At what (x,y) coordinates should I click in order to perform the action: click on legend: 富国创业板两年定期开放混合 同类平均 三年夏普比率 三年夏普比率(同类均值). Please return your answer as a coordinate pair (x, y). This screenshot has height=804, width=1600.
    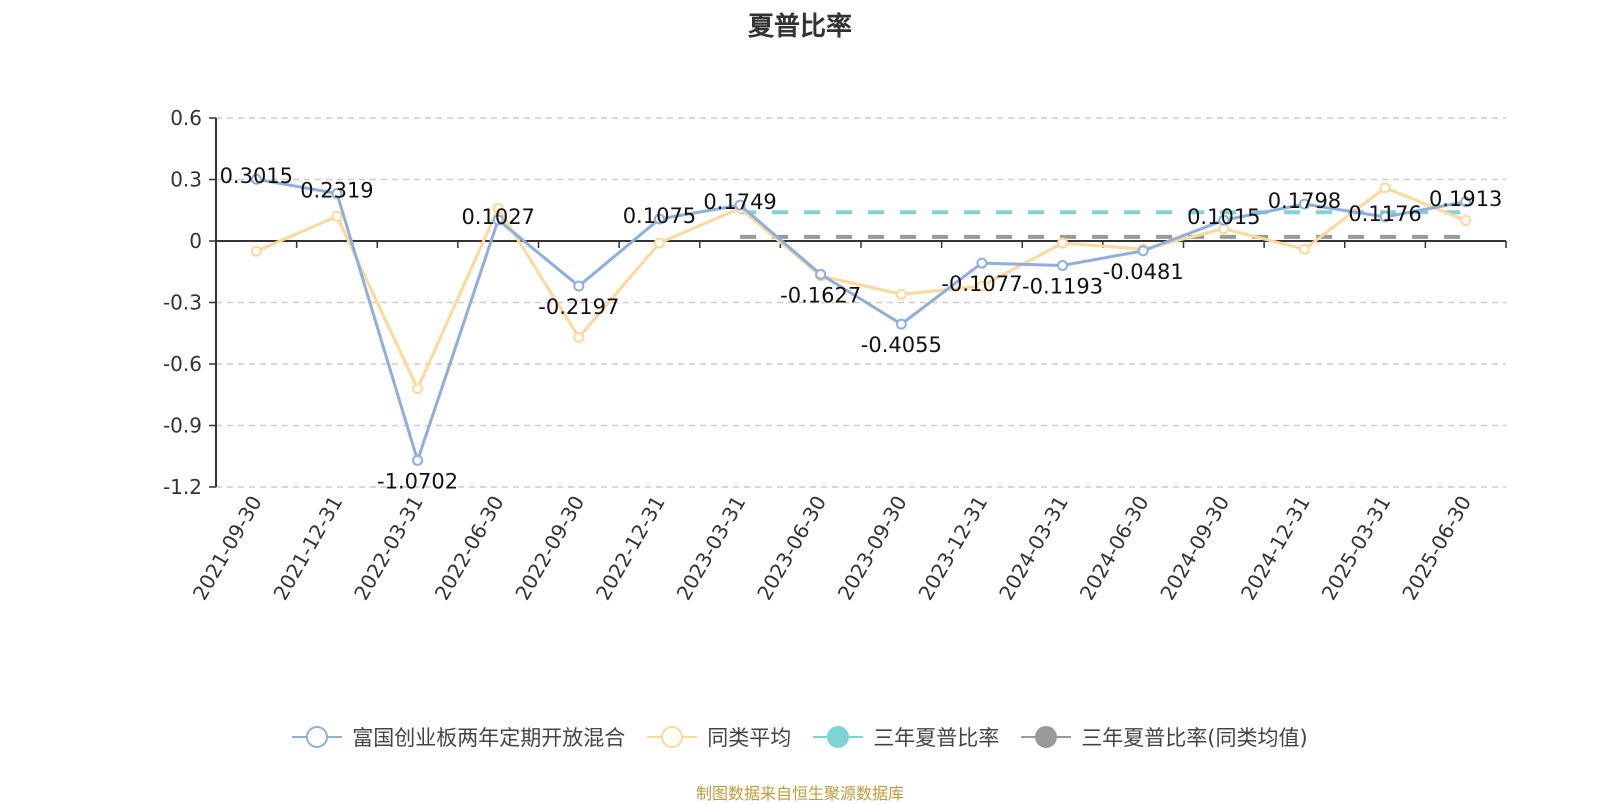
    Looking at the image, I should click on (800, 737).